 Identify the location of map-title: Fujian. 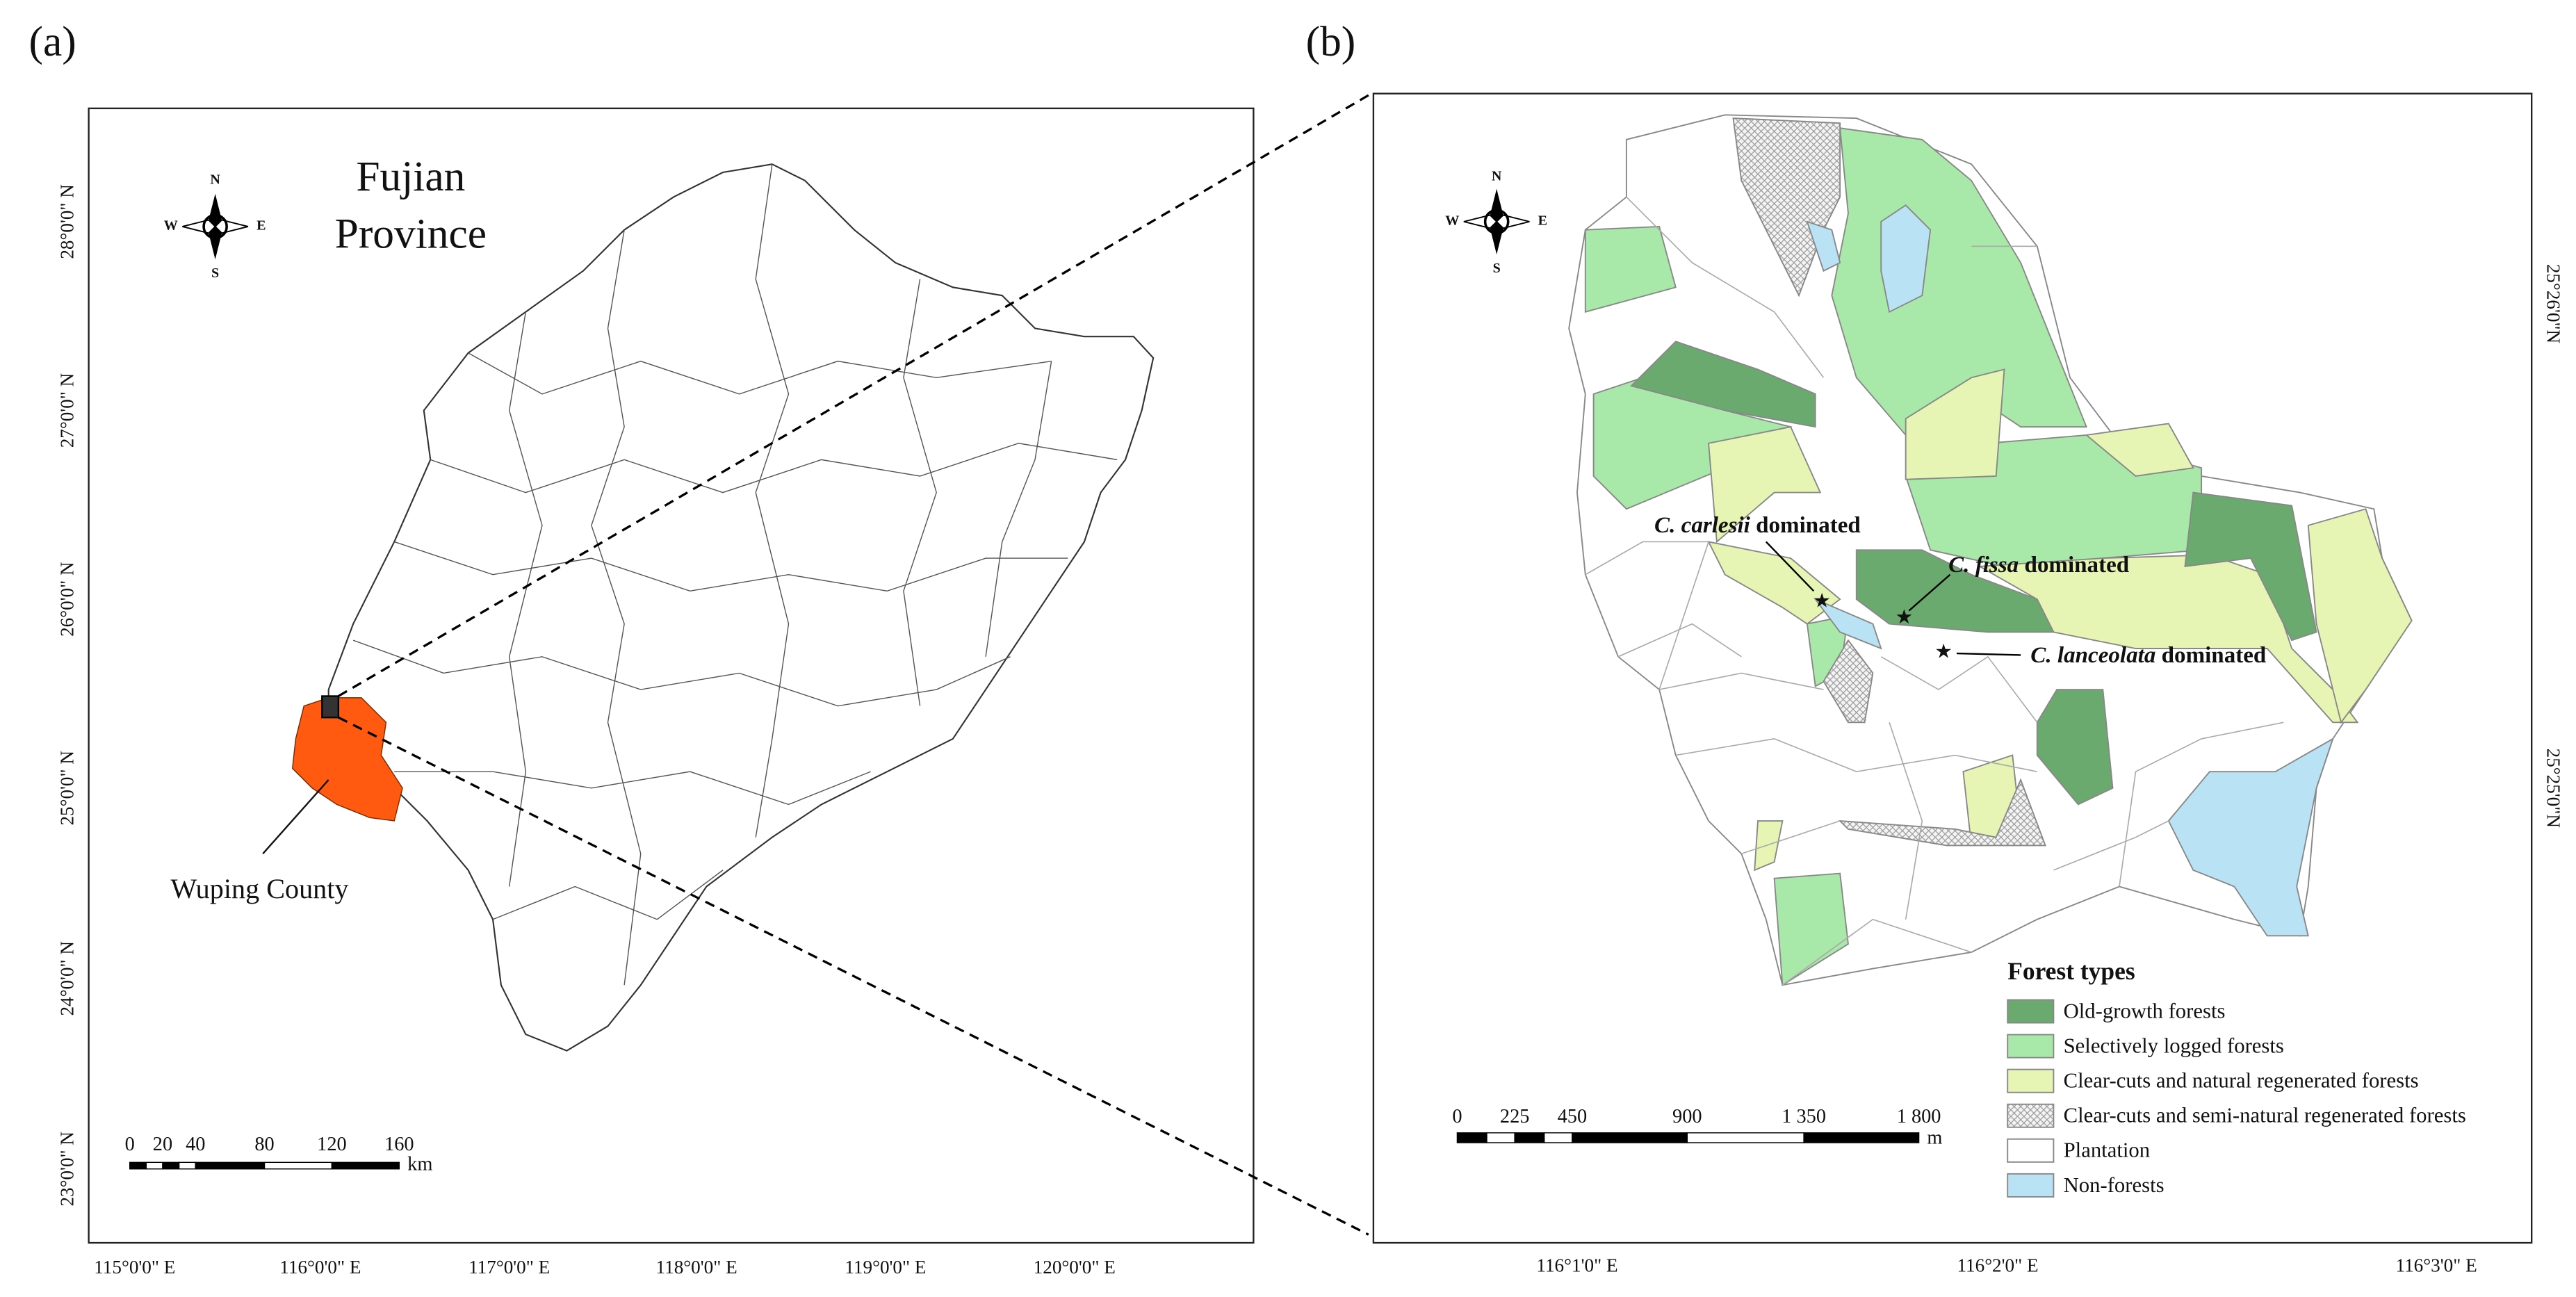
(410, 176).